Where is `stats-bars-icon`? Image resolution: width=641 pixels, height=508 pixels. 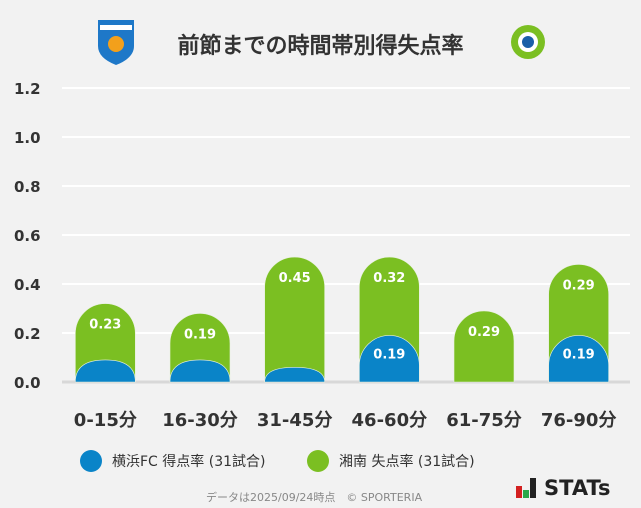
stats-bars-icon is located at coordinates (526, 488).